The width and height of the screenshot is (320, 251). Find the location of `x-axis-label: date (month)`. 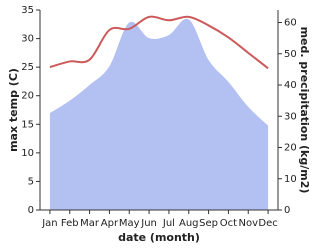

x-axis-label: date (month) is located at coordinates (159, 237).